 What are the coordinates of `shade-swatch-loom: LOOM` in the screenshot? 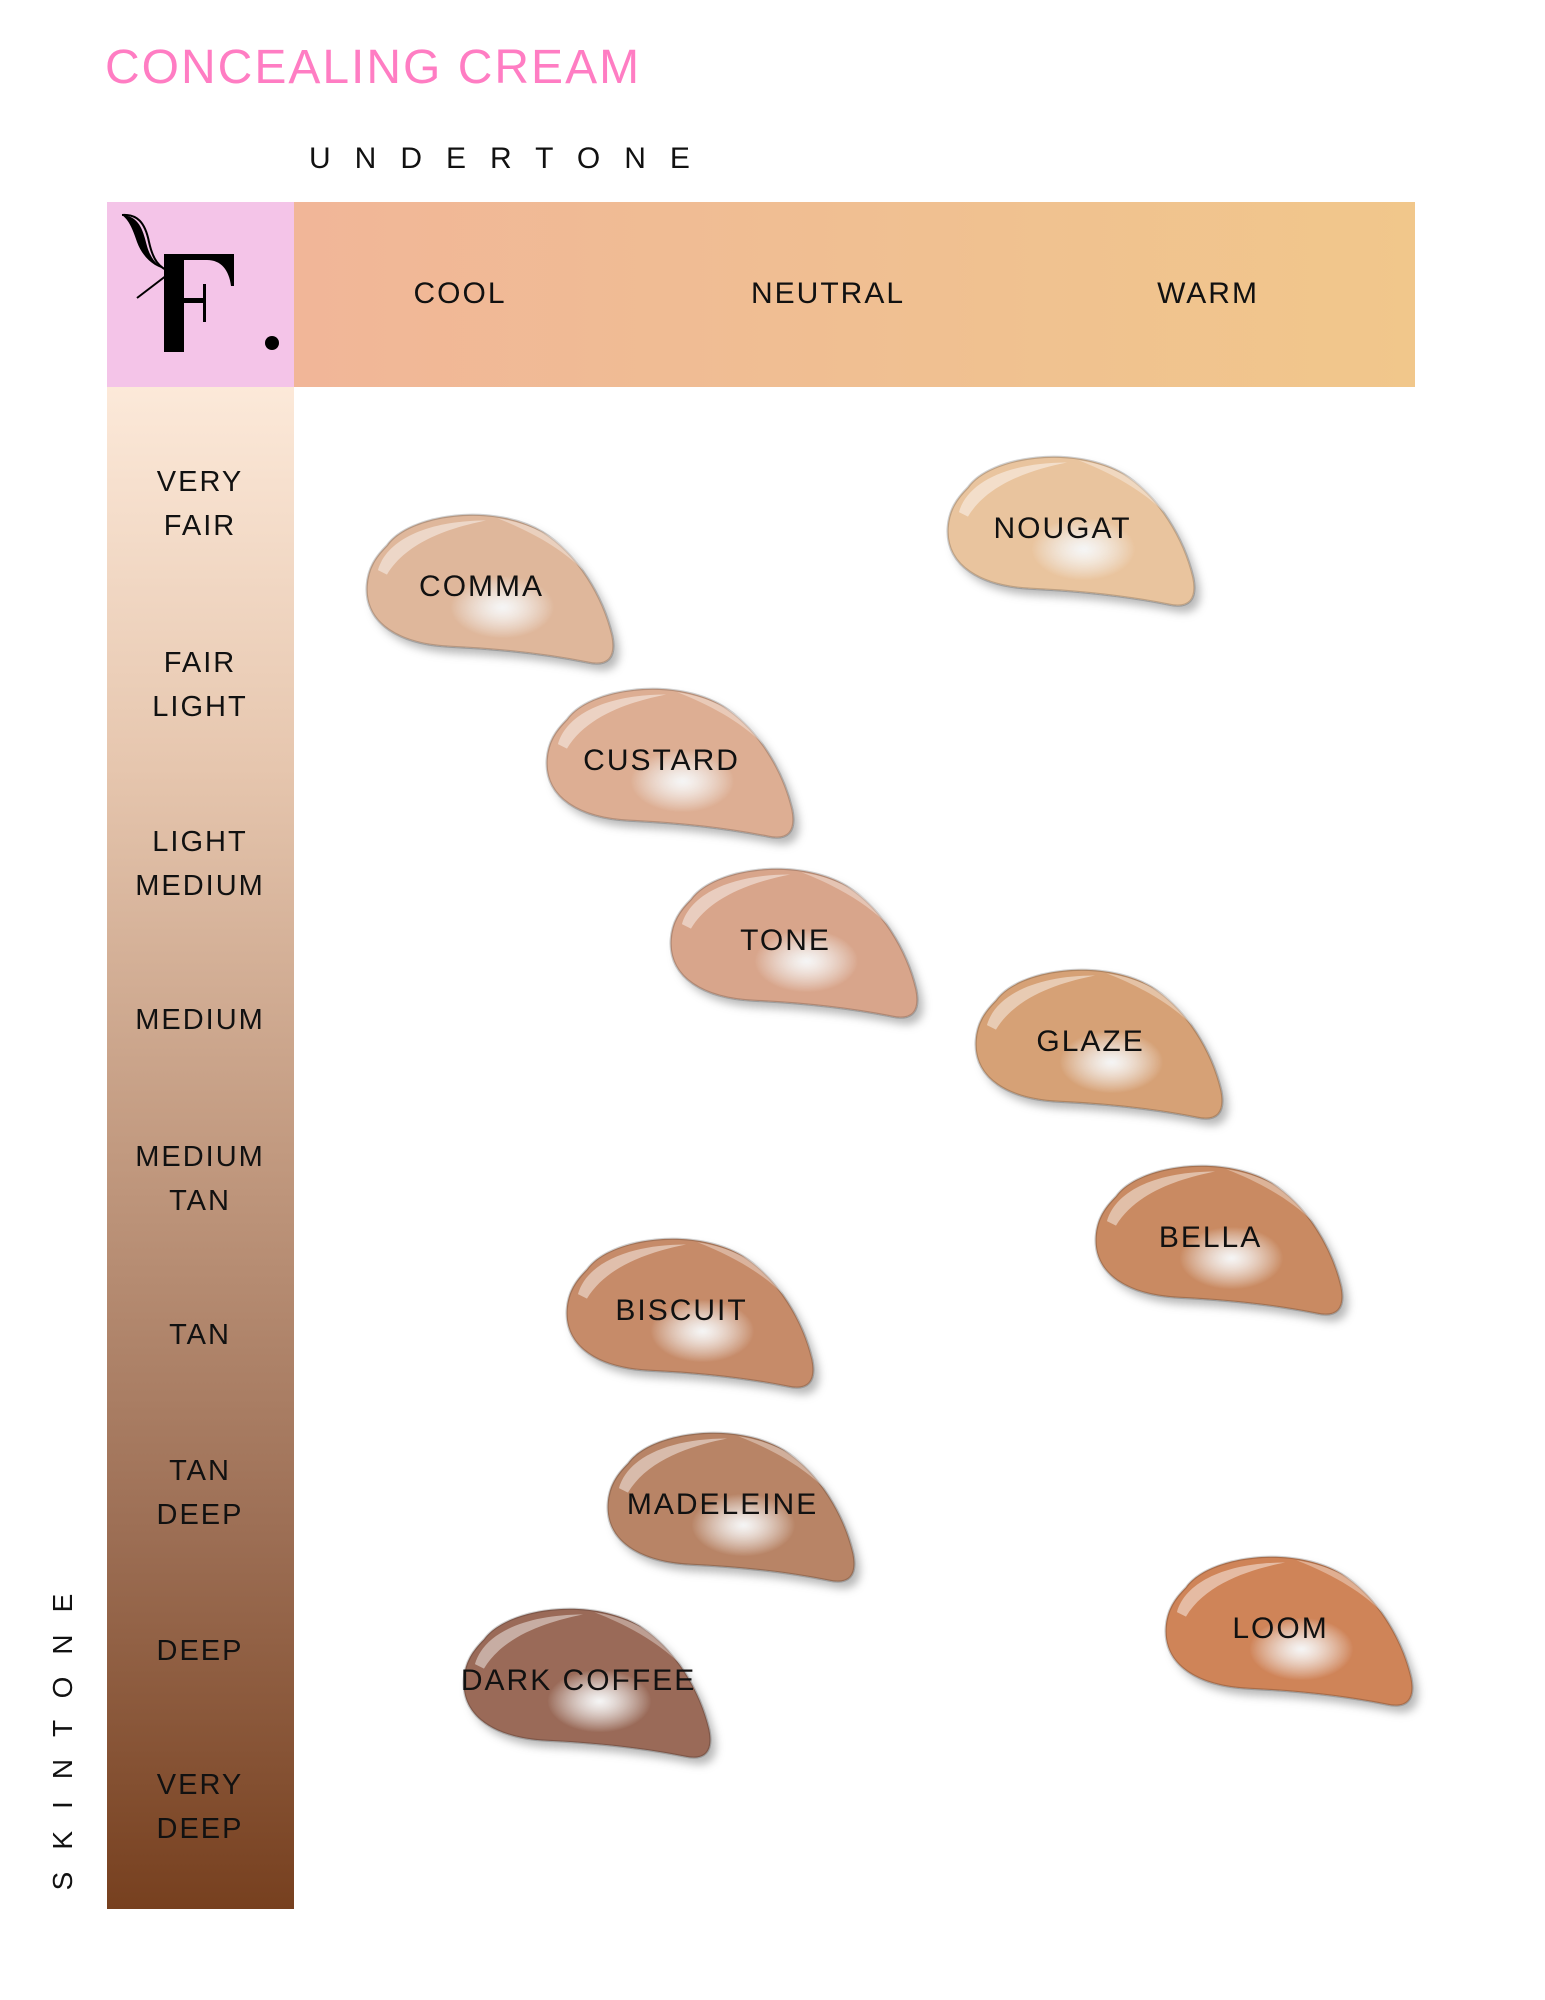 It's located at (1288, 1629).